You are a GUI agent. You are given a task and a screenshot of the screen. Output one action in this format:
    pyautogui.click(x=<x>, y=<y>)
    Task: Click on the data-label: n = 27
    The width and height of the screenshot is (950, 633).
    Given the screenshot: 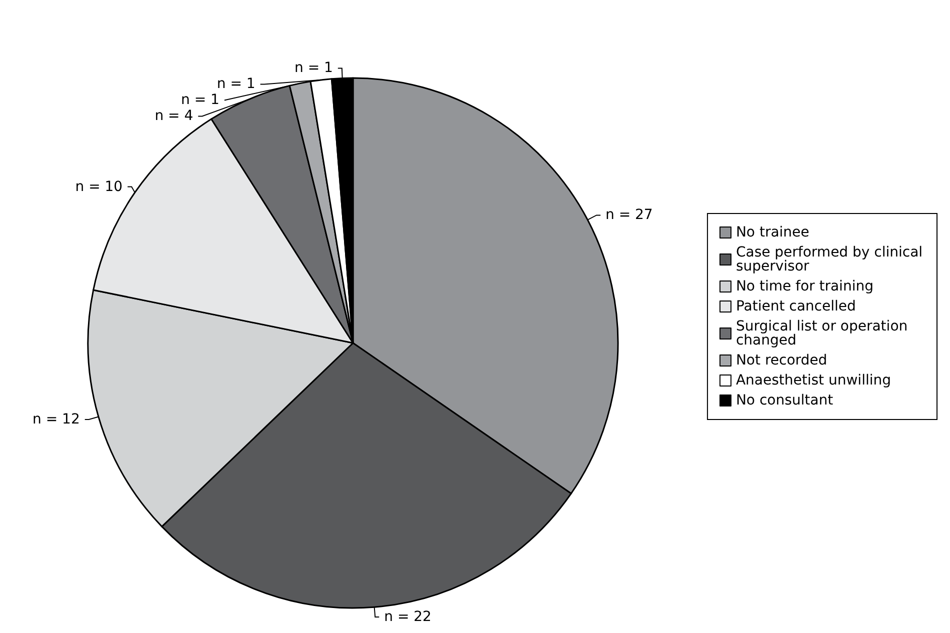 What is the action you would take?
    pyautogui.click(x=629, y=215)
    